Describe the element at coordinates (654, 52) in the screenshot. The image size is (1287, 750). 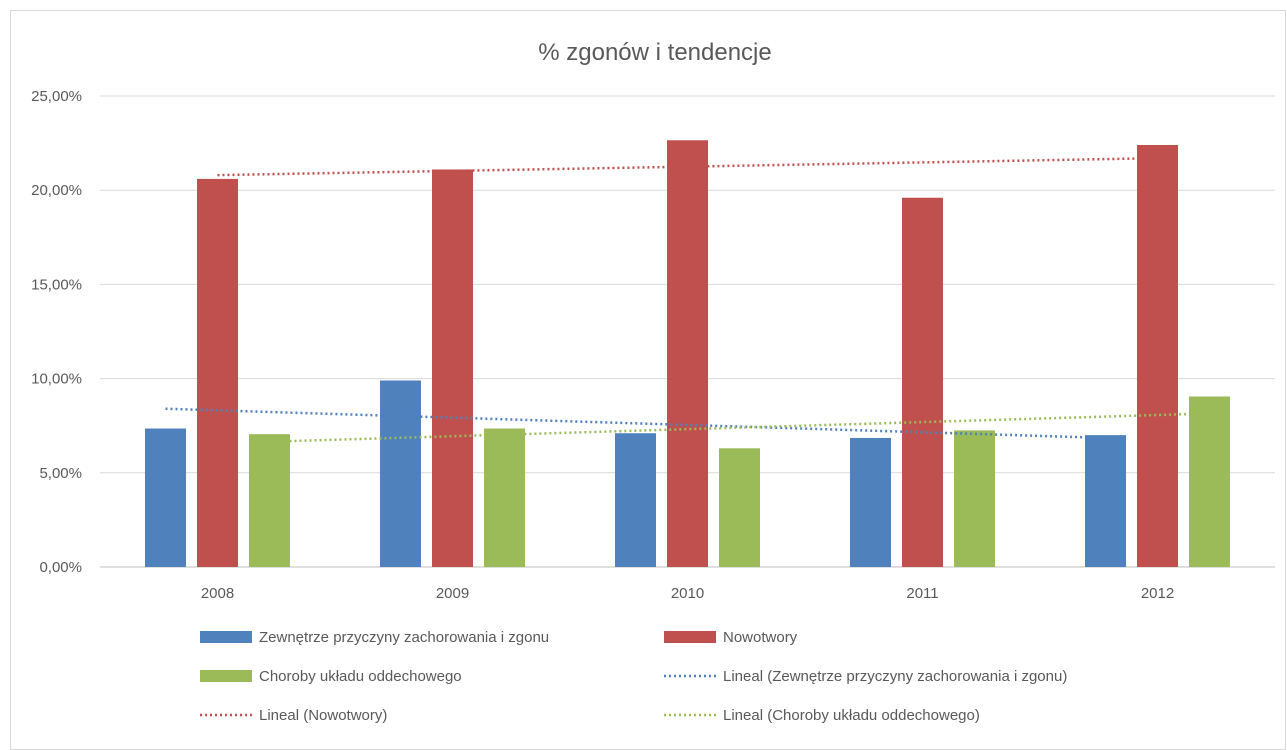
I see `chart-title: % zgonów i tendencje` at that location.